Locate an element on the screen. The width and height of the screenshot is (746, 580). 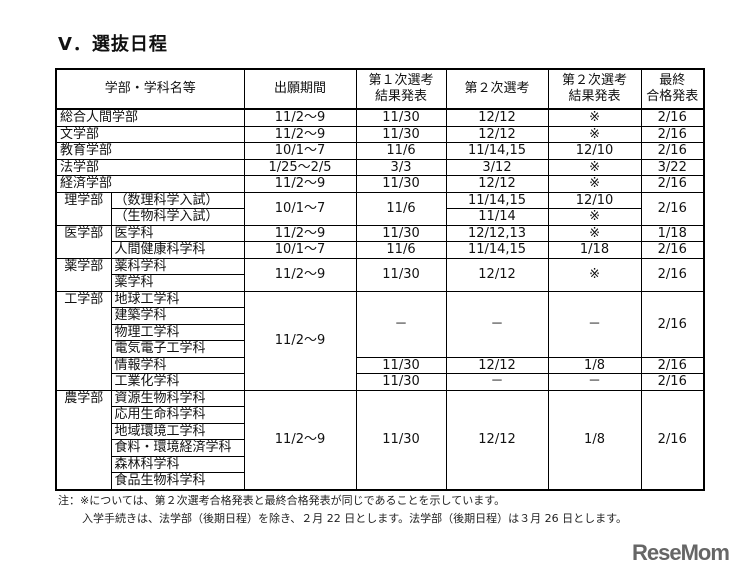
table-row: 工業化学科 11/30 －－ 2/16 is located at coordinates (380, 382).